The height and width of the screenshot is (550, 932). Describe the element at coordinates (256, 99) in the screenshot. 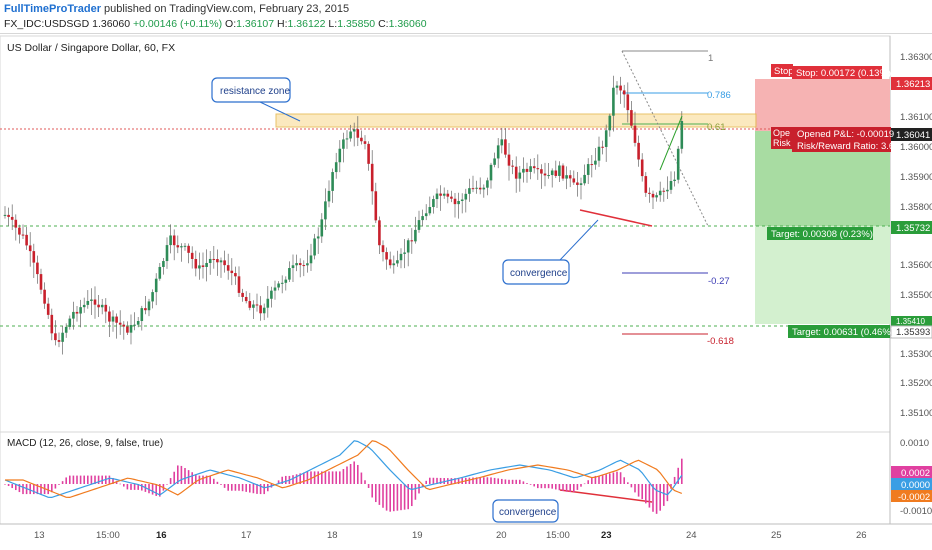

I see `resistance-annotation: resistance zone` at that location.